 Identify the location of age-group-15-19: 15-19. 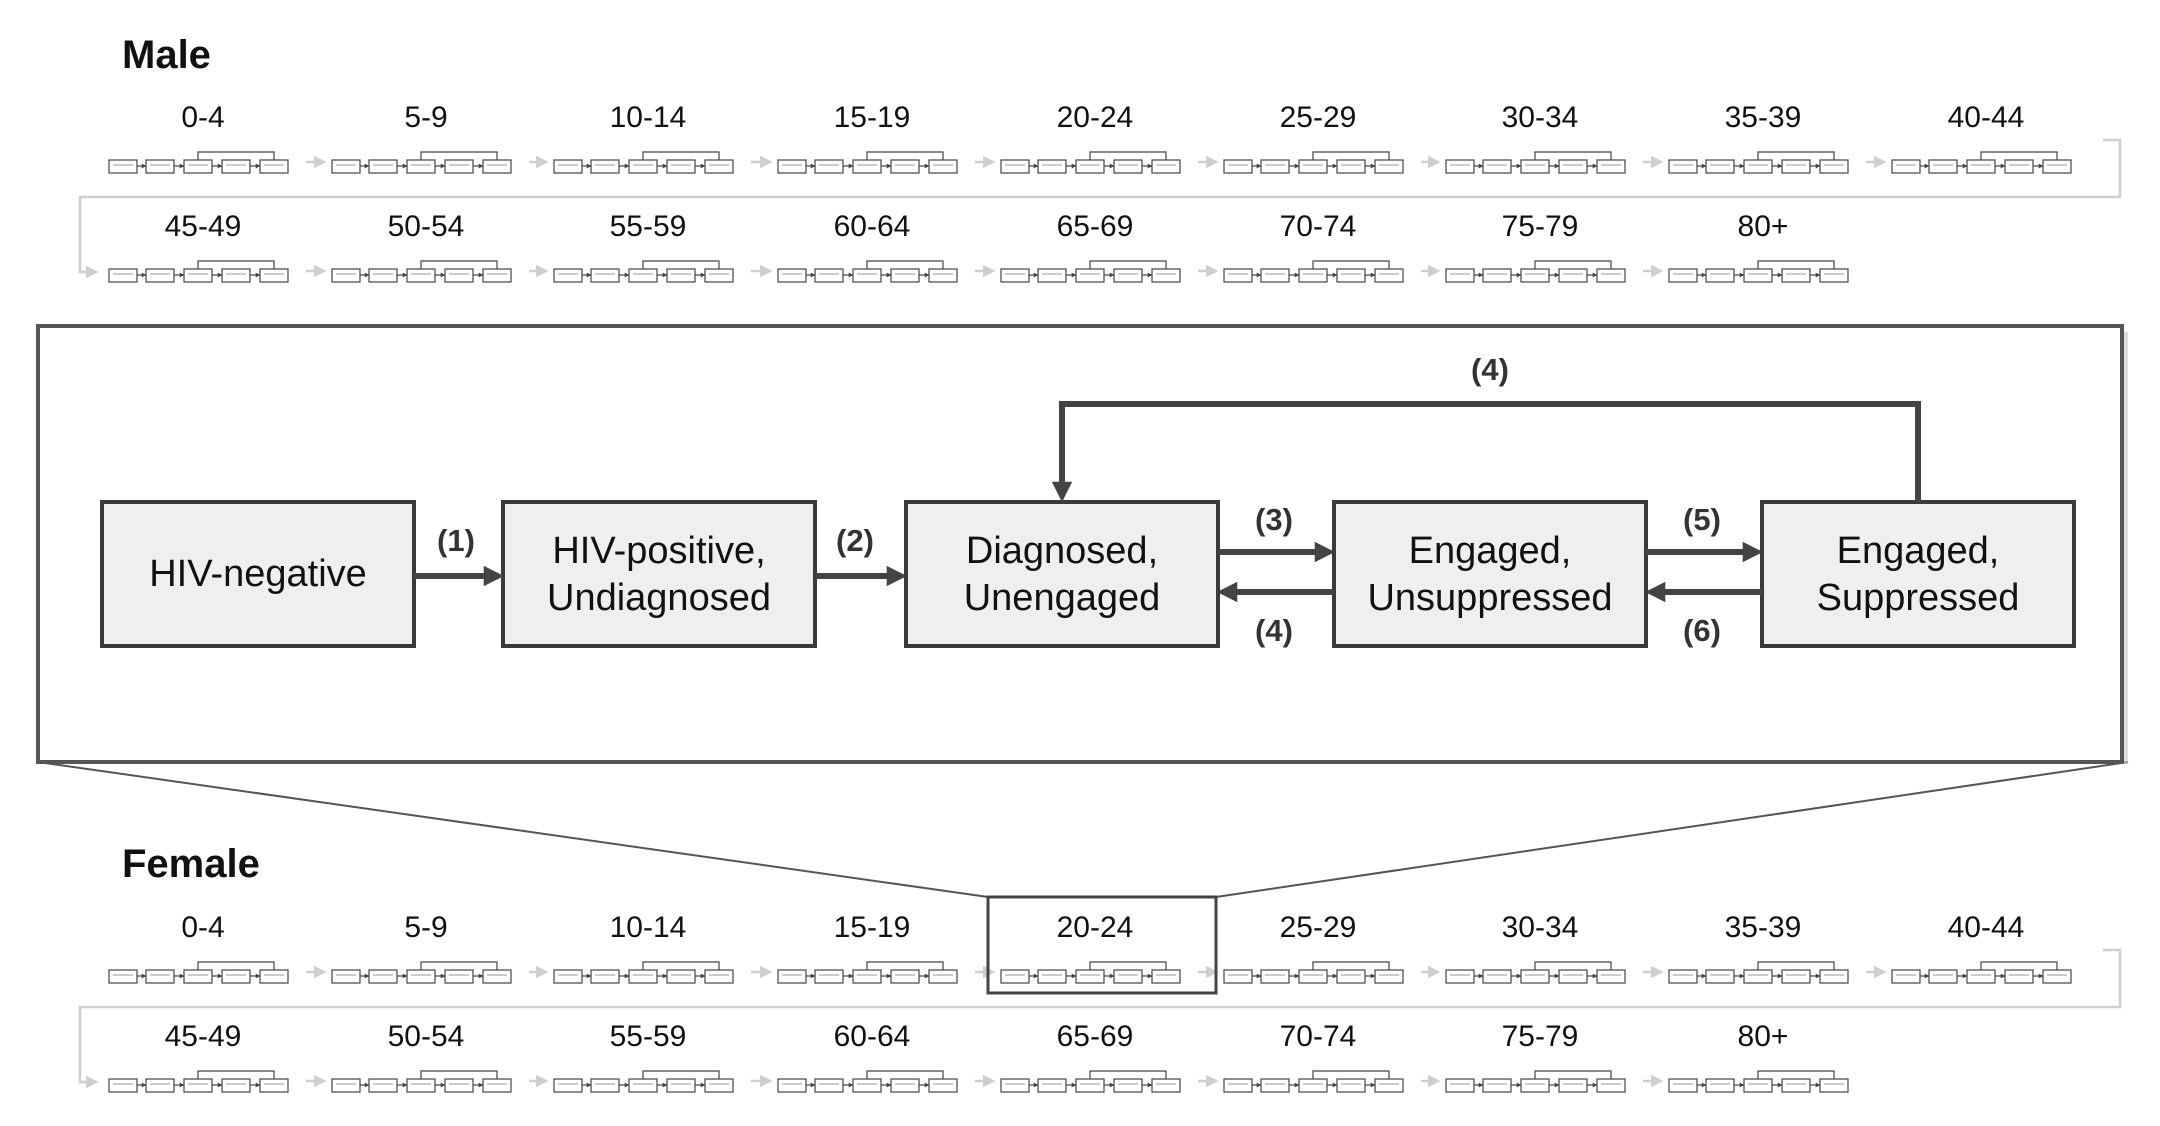
(867, 947).